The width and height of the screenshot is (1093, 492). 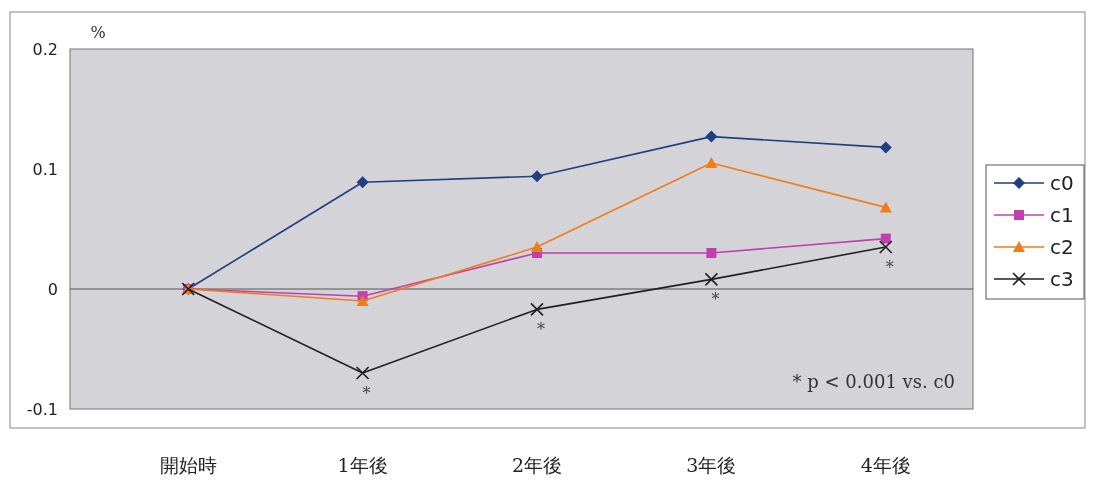 I want to click on x-tick-label: 4年後, so click(x=885, y=465).